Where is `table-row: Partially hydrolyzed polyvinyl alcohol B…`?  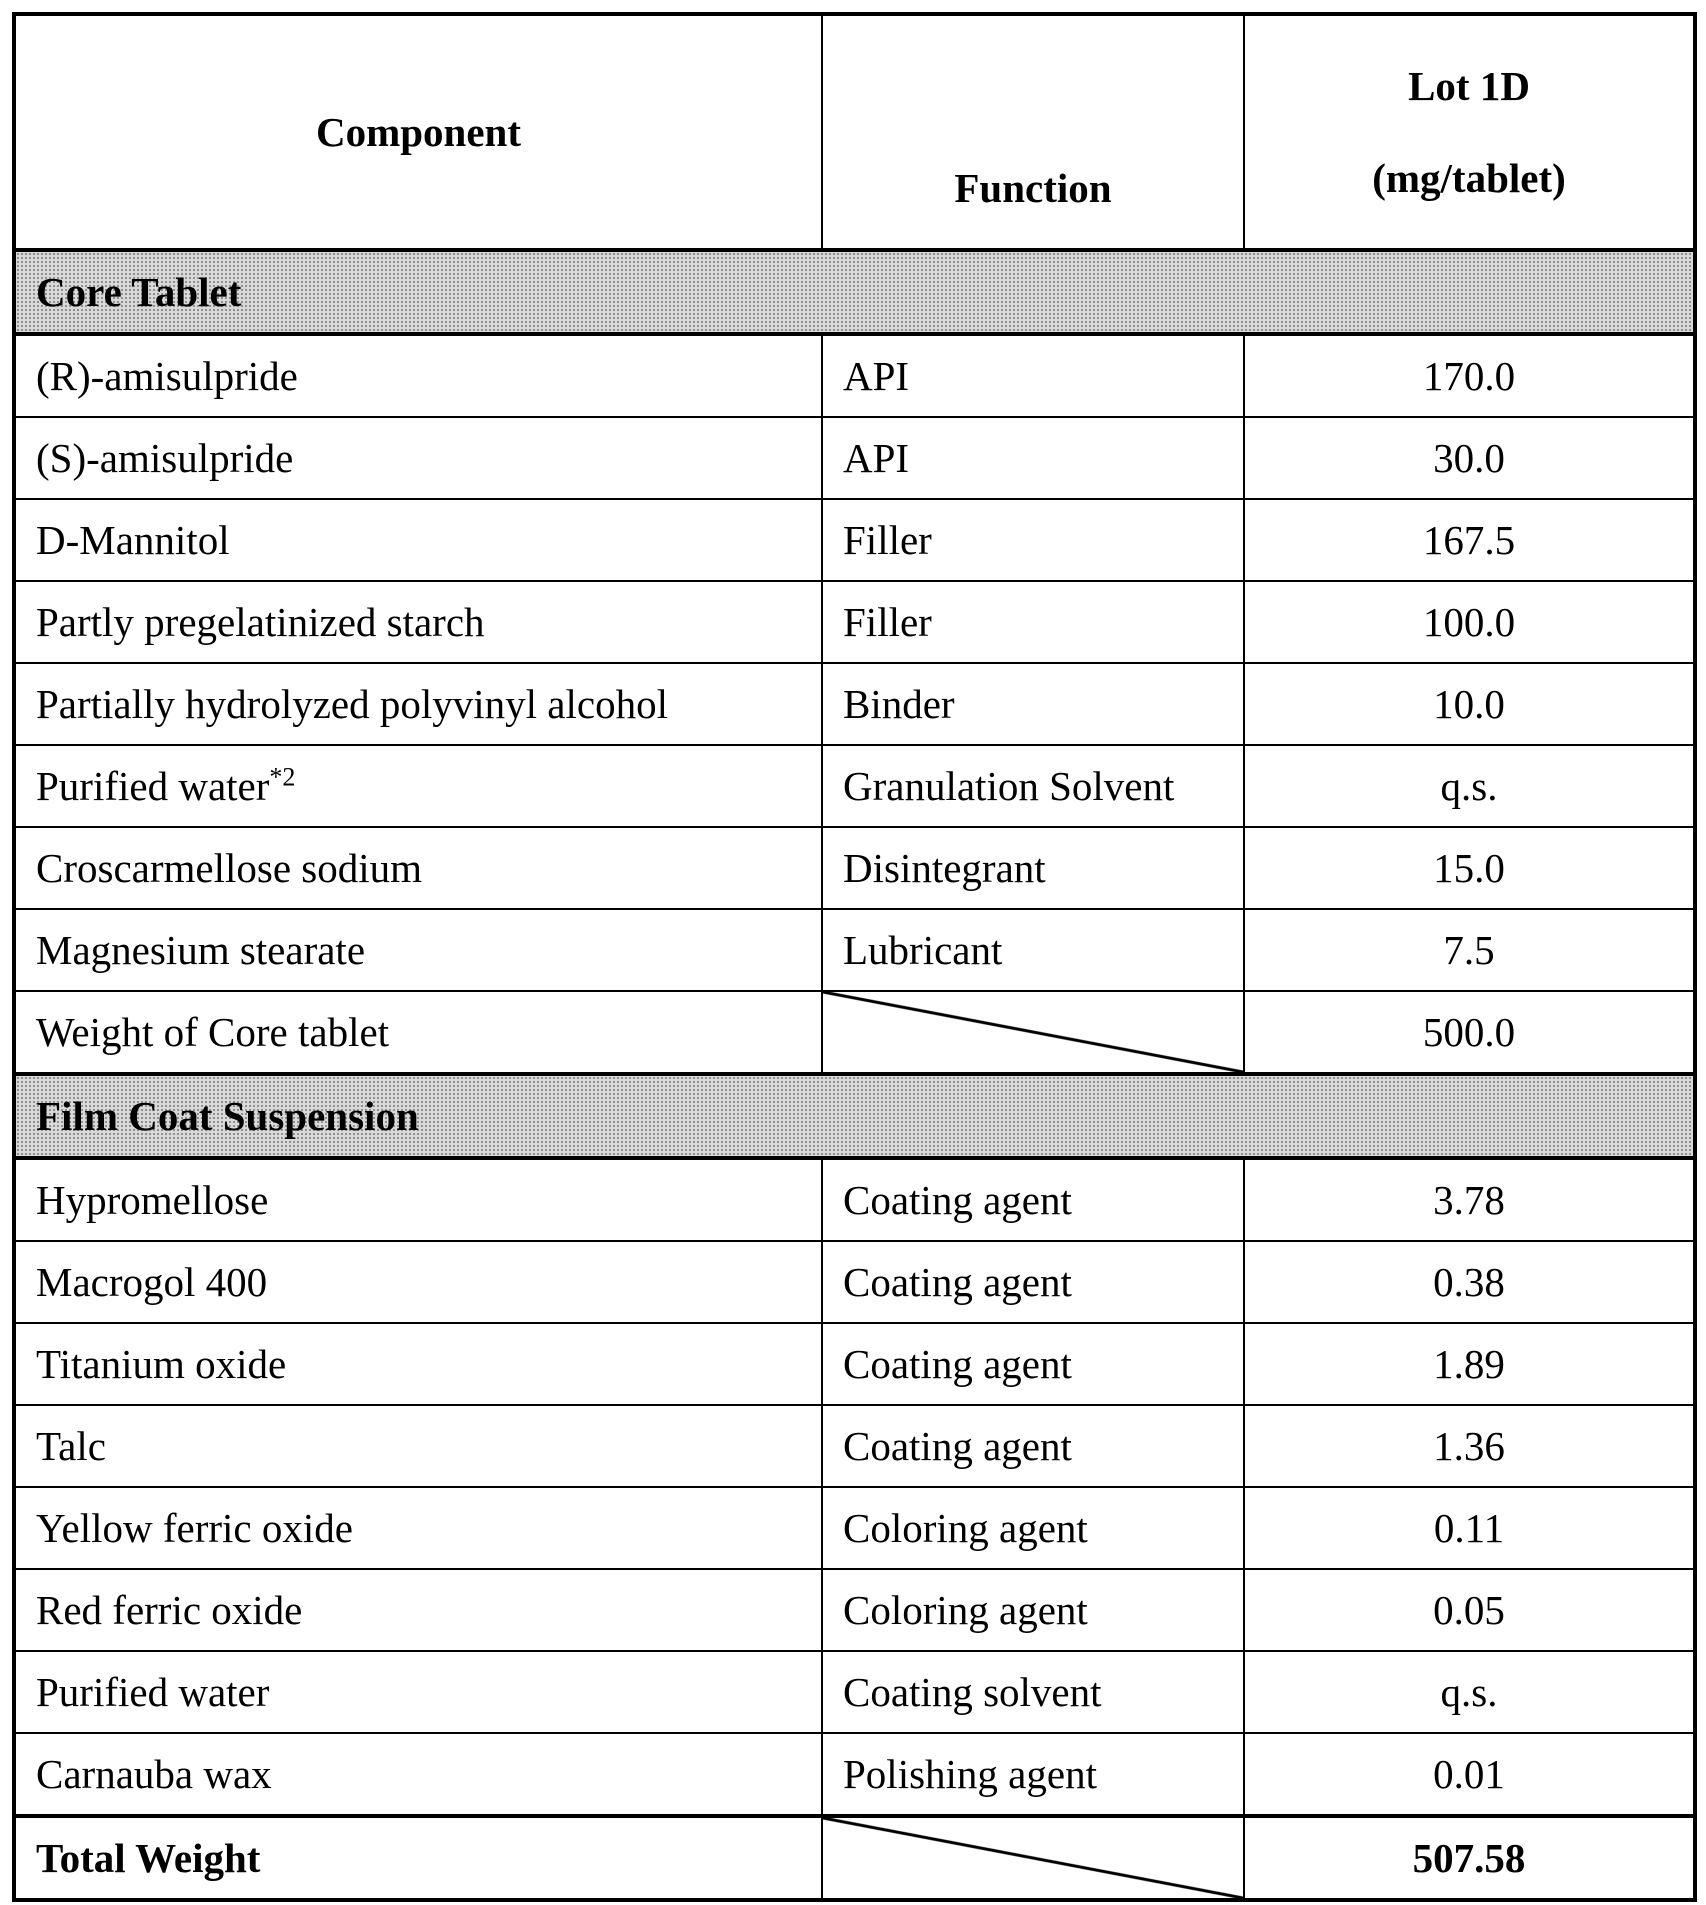 table-row: Partially hydrolyzed polyvinyl alcohol B… is located at coordinates (854, 704).